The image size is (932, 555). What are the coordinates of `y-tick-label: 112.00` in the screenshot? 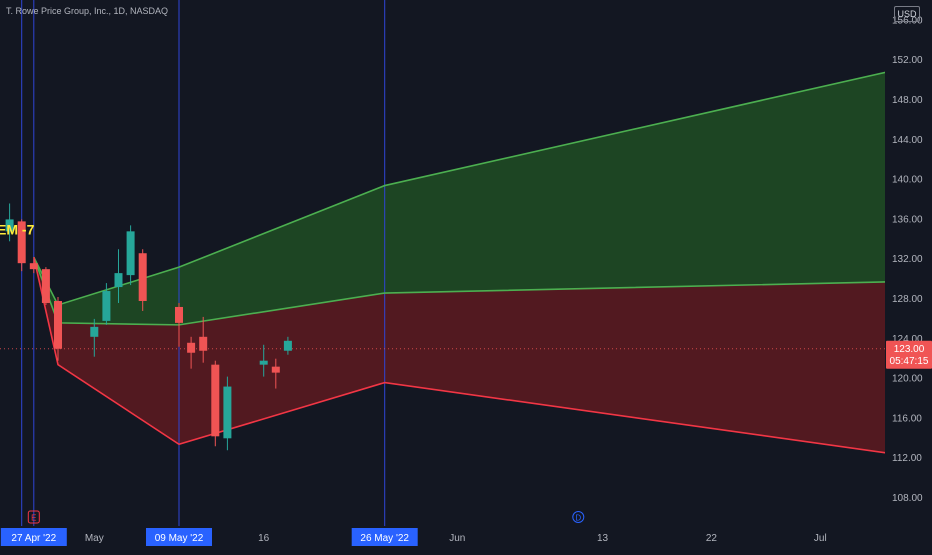 It's located at (907, 458).